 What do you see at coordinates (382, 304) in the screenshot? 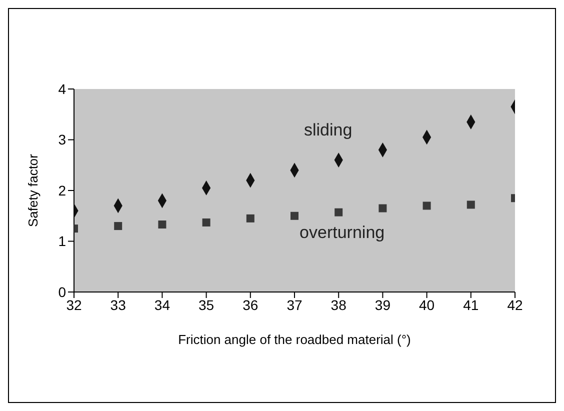
I see `x-tick-label: 39` at bounding box center [382, 304].